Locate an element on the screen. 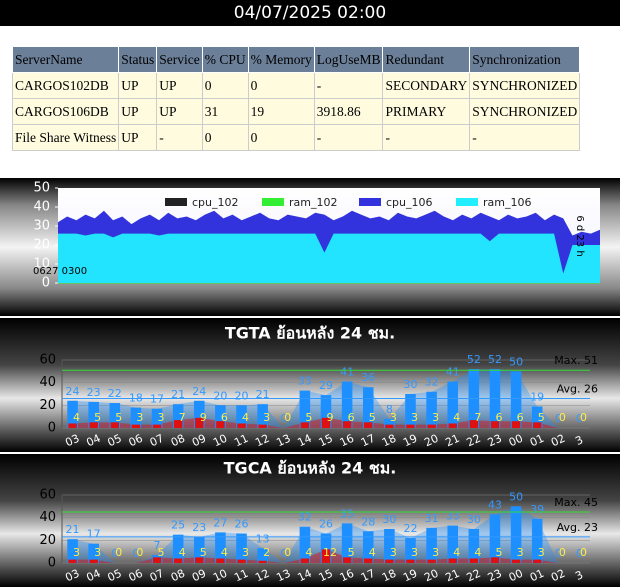  value-label: 22 is located at coordinates (115, 393).